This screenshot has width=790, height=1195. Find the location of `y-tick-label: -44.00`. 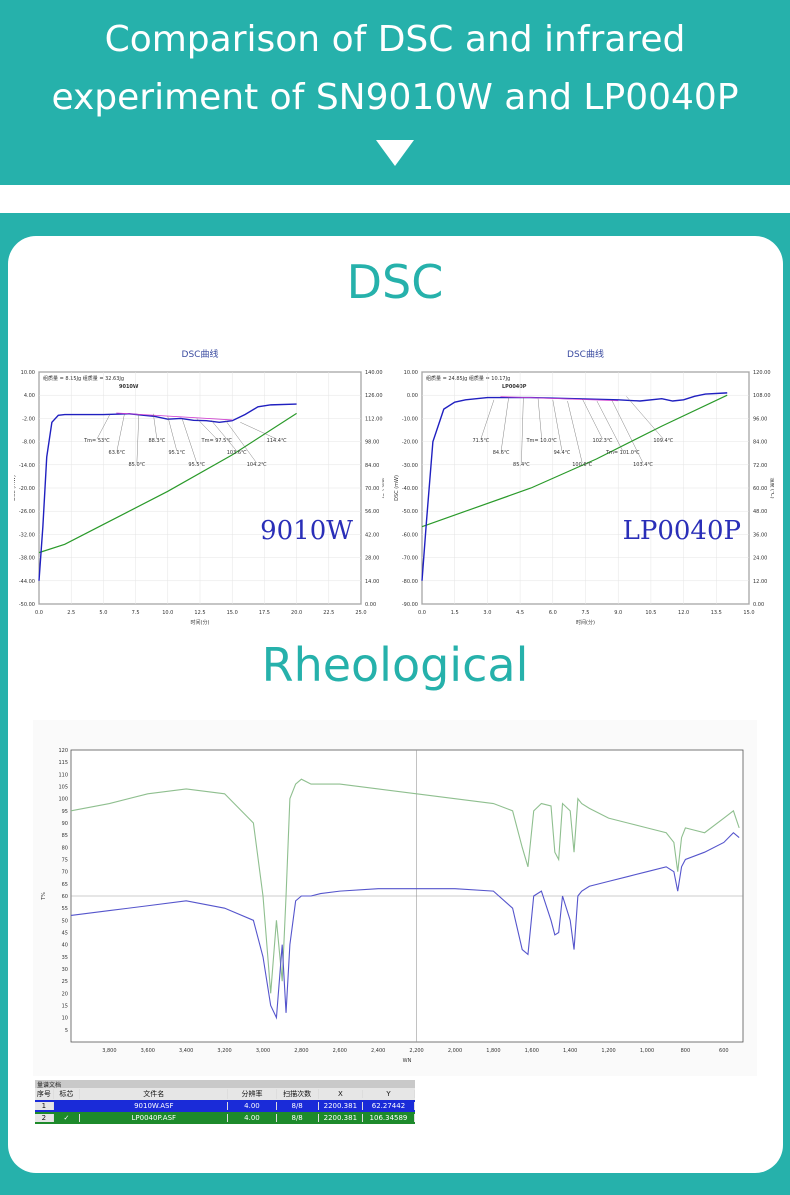

y-tick-label: -44.00 is located at coordinates (27, 582).